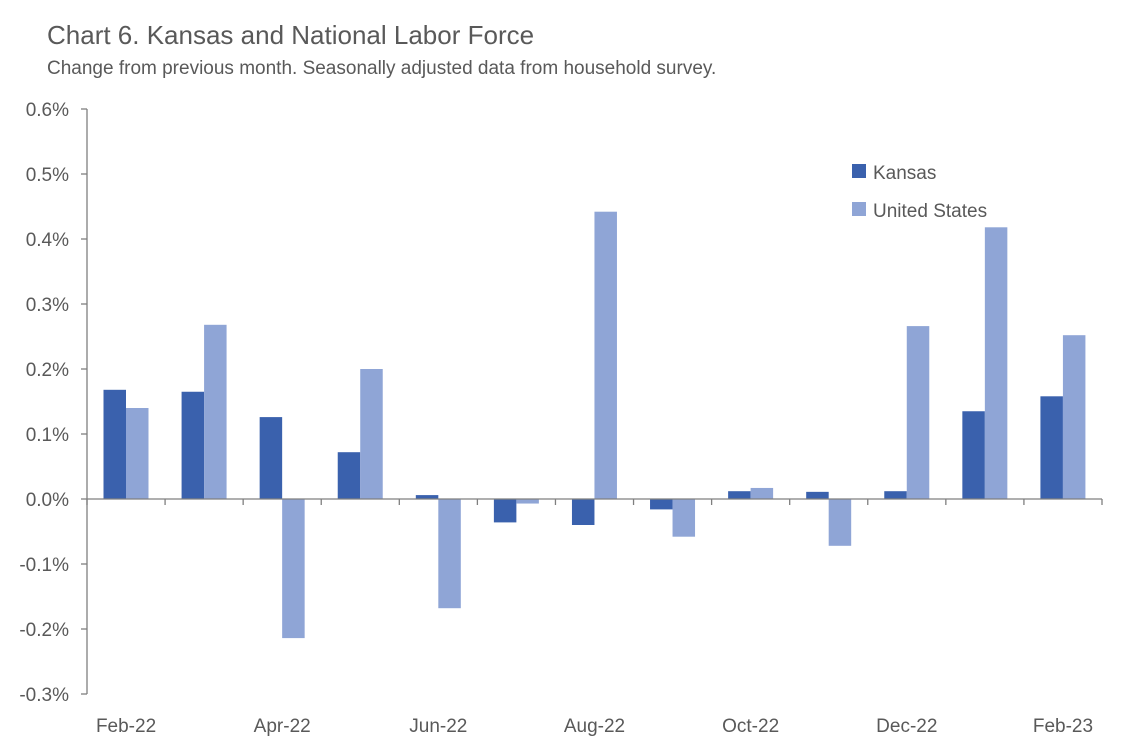 This screenshot has height=750, width=1125. I want to click on x-tick-label: Feb-22, so click(126, 726).